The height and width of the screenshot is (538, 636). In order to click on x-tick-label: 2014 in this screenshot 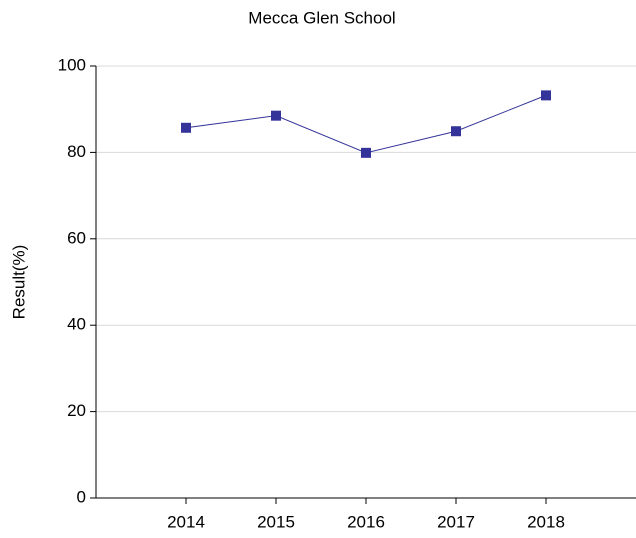, I will do `click(186, 521)`.